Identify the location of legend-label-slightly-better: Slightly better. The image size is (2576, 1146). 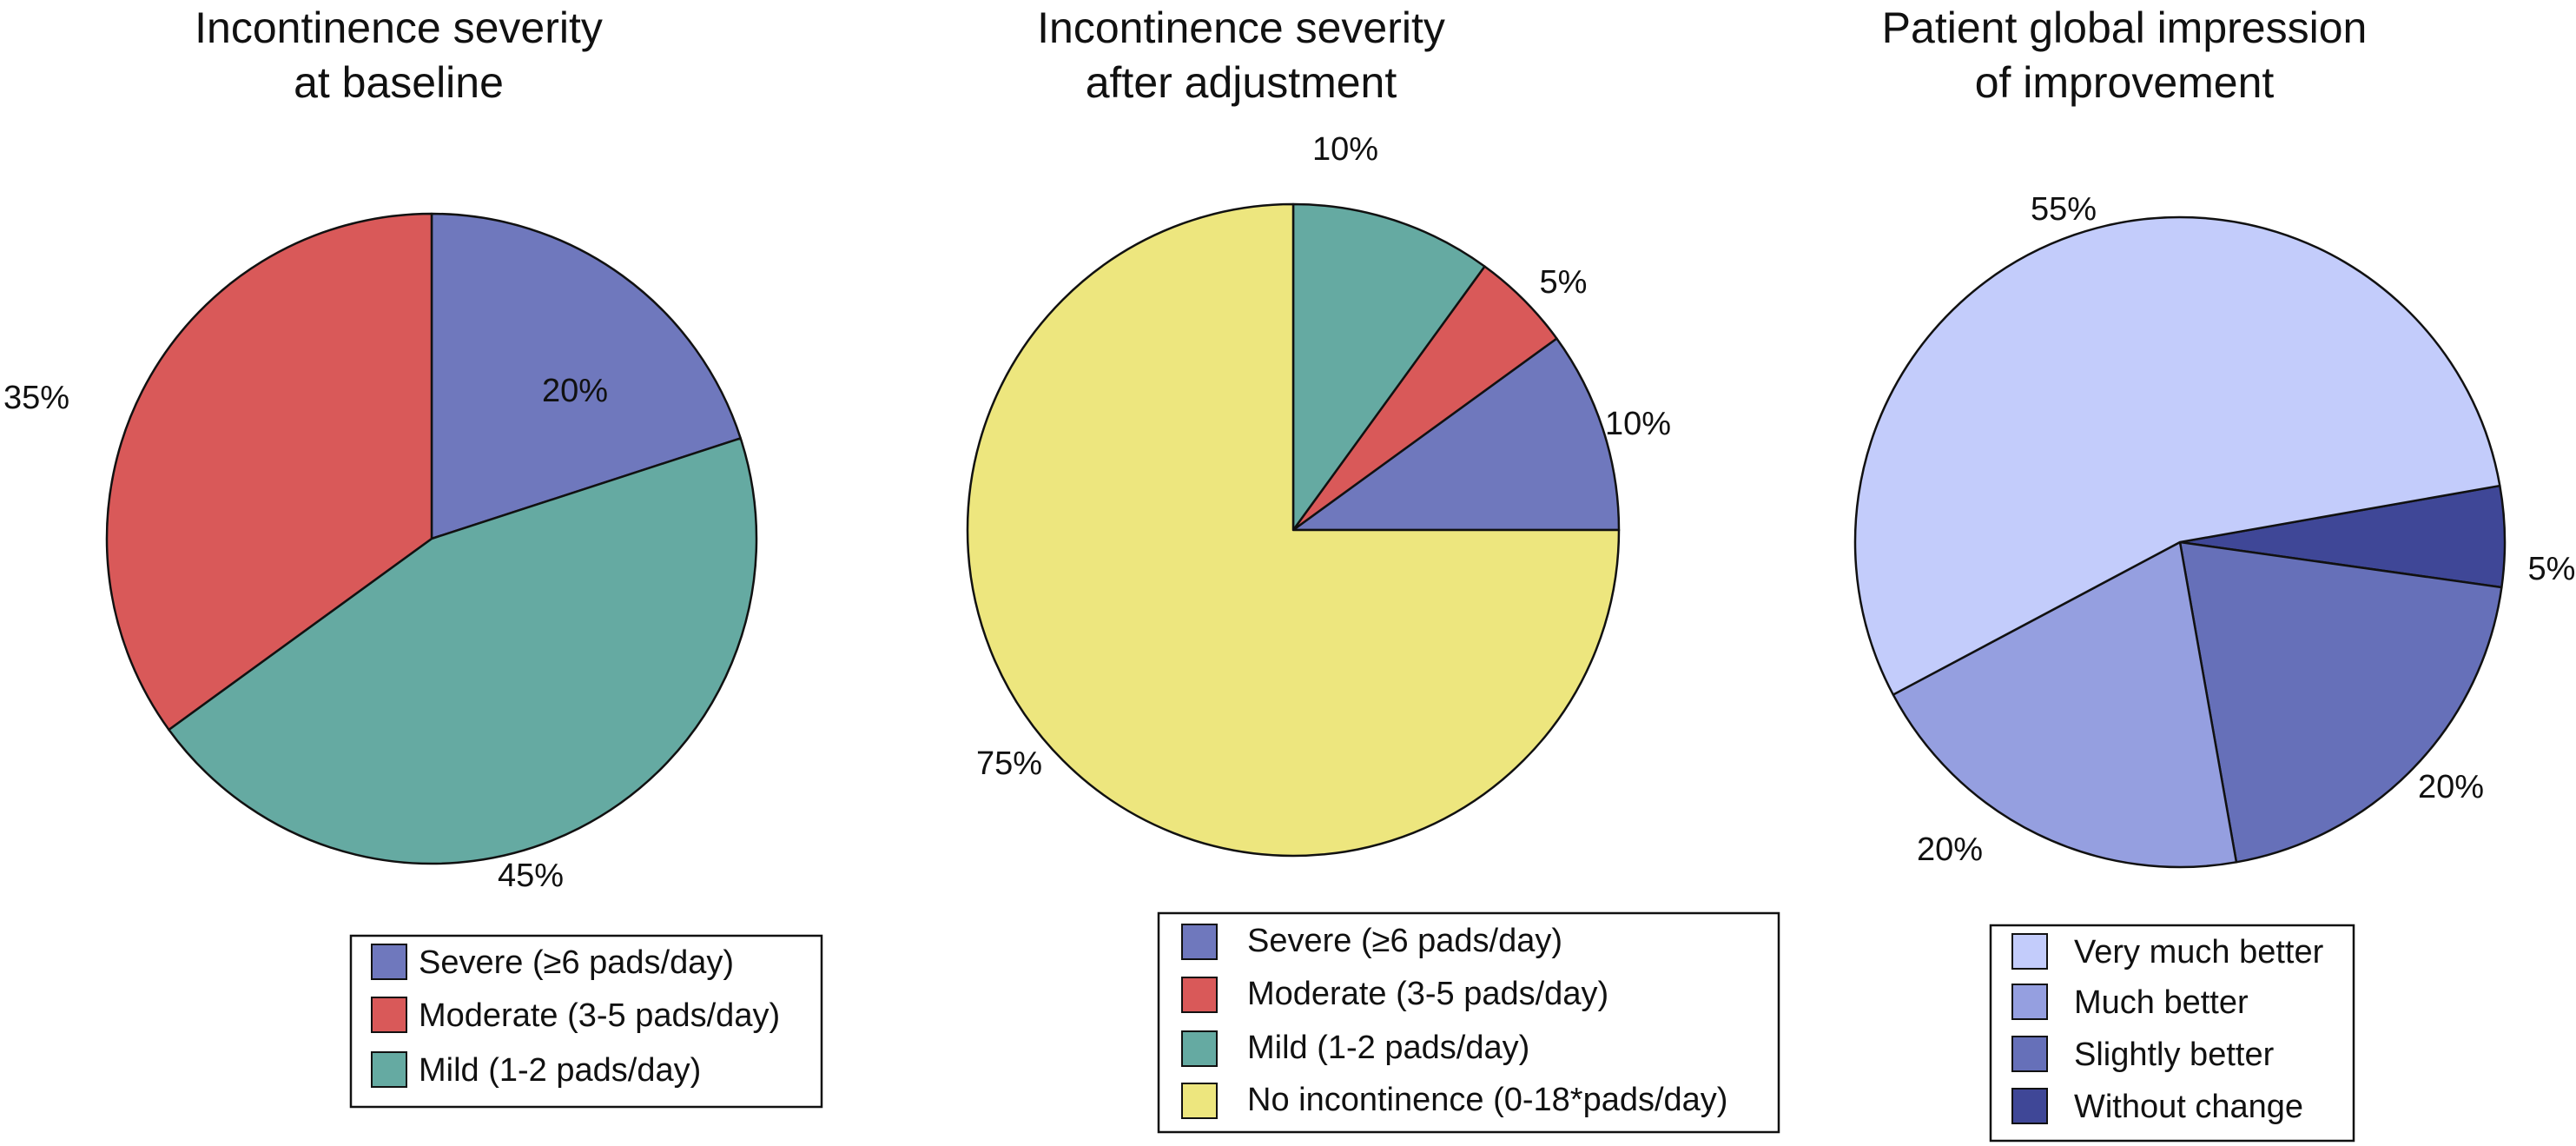
(2174, 1055).